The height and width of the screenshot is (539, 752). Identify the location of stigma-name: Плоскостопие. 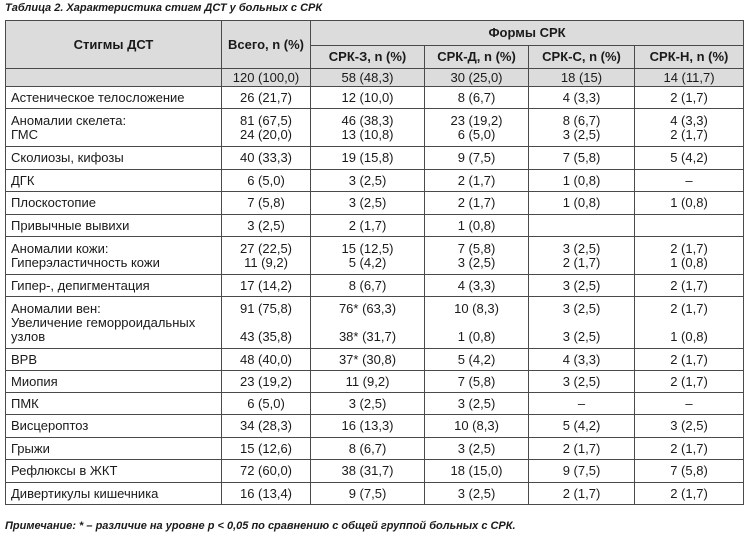
(113, 203).